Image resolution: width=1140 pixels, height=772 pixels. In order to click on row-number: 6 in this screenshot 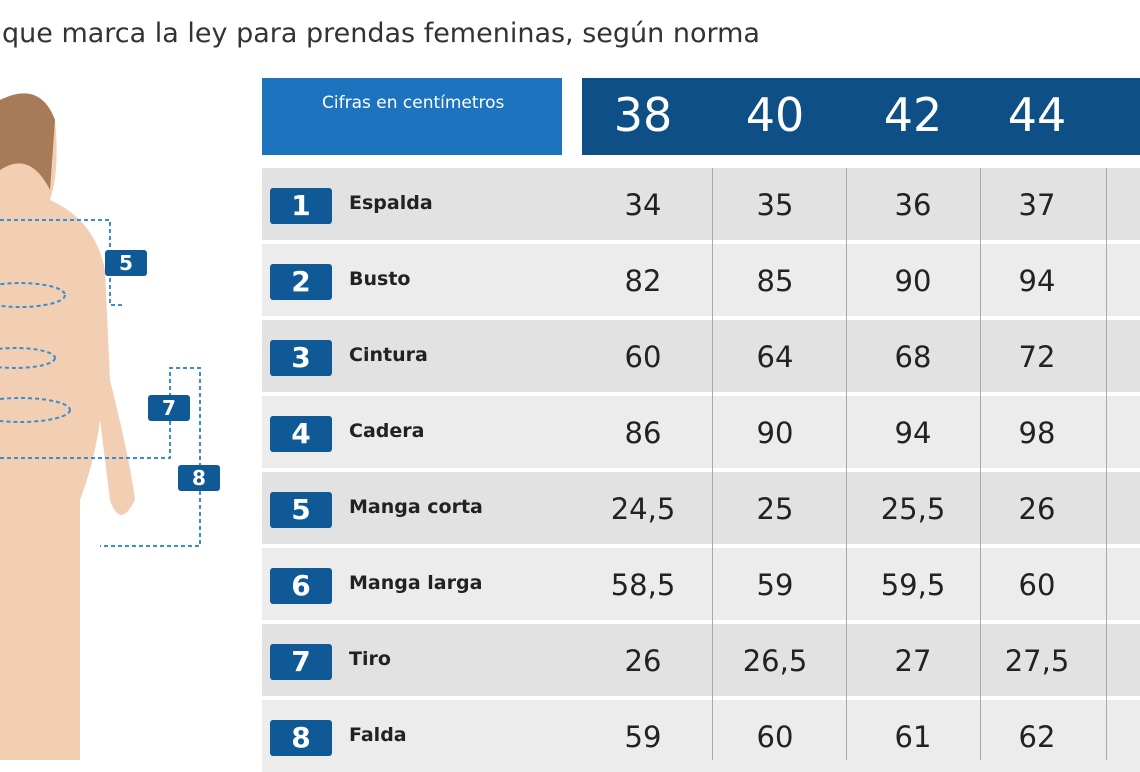, I will do `click(301, 586)`.